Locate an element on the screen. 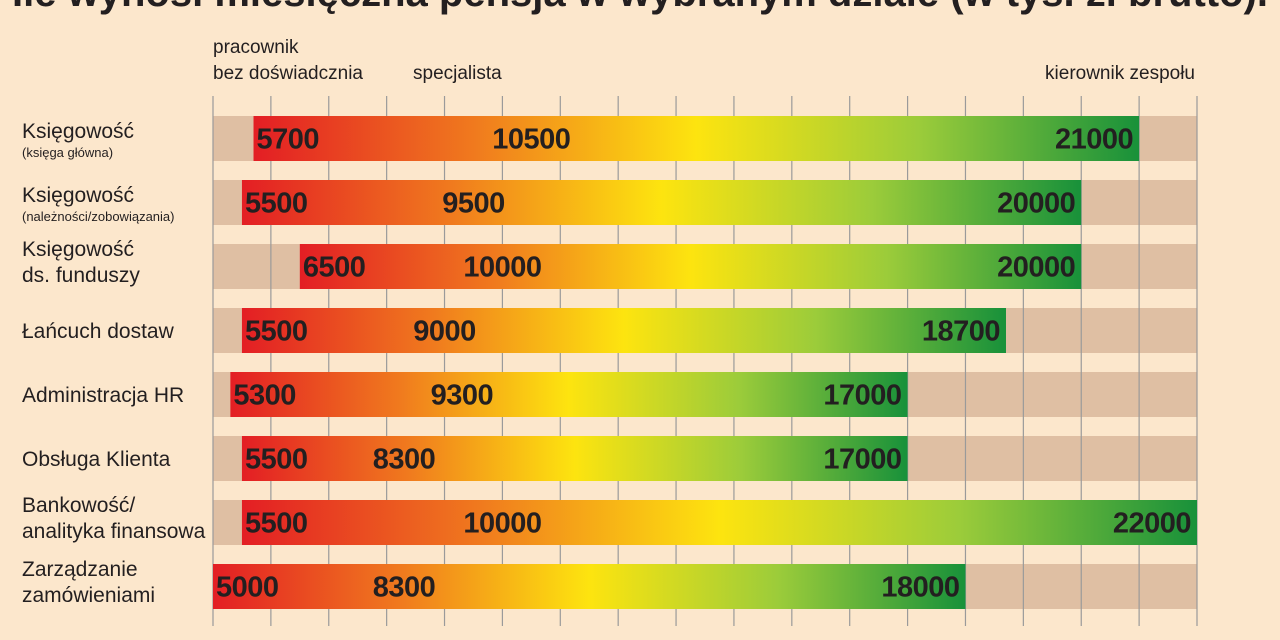 The width and height of the screenshot is (1280, 640). value-label-min: 5300 is located at coordinates (264, 396).